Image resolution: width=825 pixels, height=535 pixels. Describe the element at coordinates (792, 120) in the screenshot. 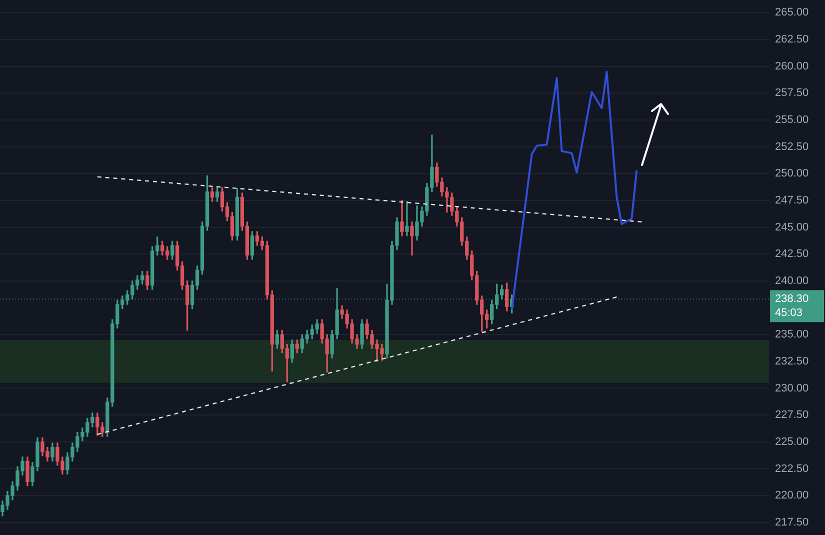

I see `y-tick-label: 255.00` at that location.